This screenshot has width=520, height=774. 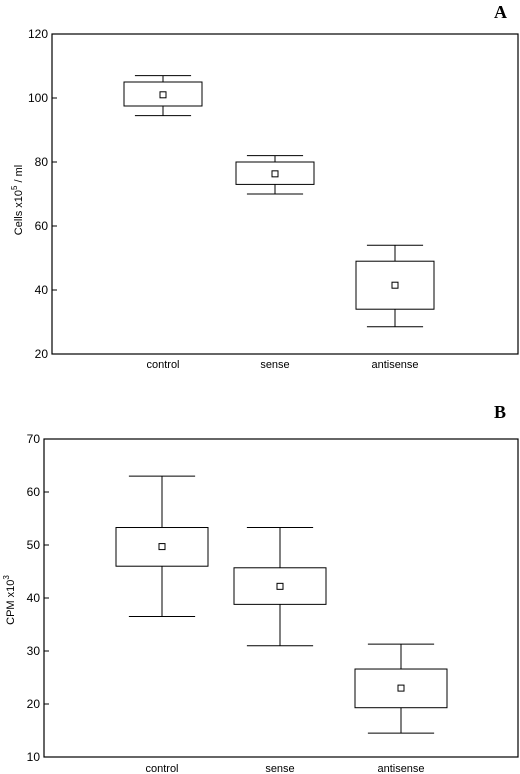 What do you see at coordinates (34, 545) in the screenshot?
I see `y-tick-label: 50` at bounding box center [34, 545].